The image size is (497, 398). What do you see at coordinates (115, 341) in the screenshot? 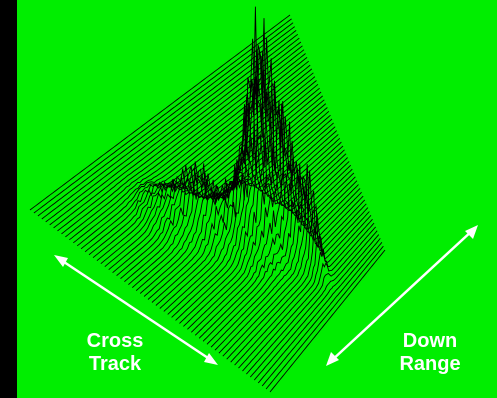
I see `cross-track-label-line1: Cross` at bounding box center [115, 341].